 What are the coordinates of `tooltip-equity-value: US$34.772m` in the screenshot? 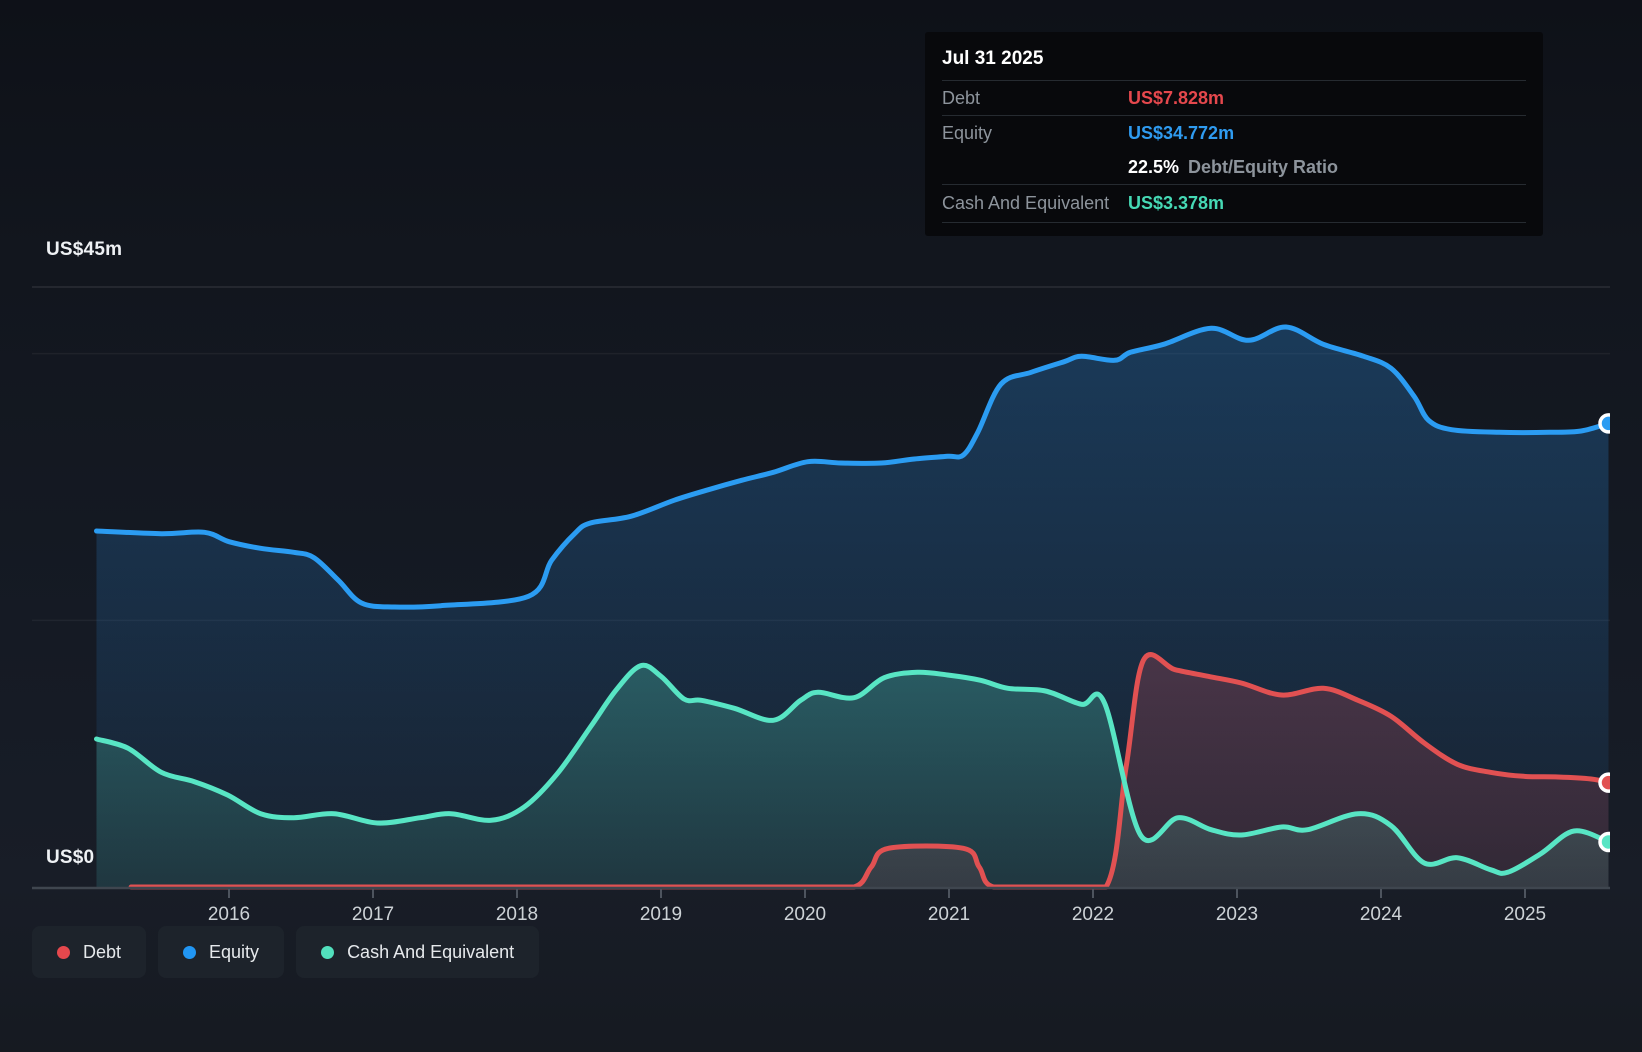 It's located at (1181, 132).